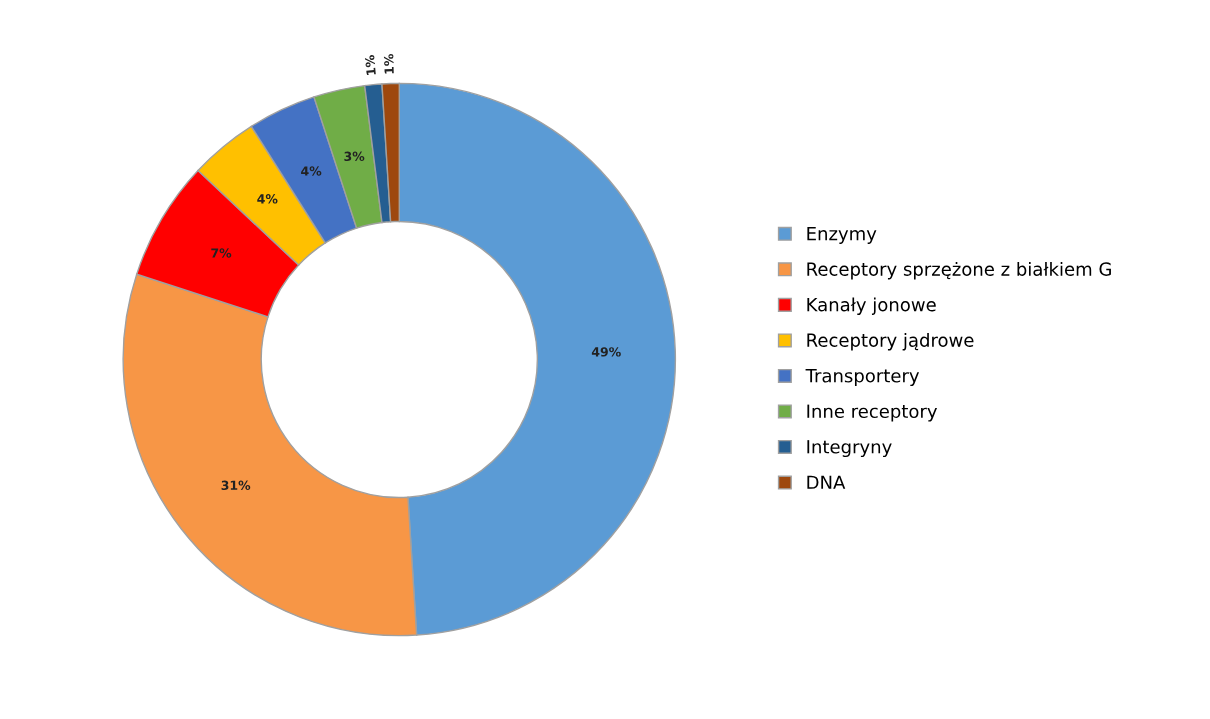 The width and height of the screenshot is (1210, 719). I want to click on legend-label: Kanały jonowe, so click(871, 306).